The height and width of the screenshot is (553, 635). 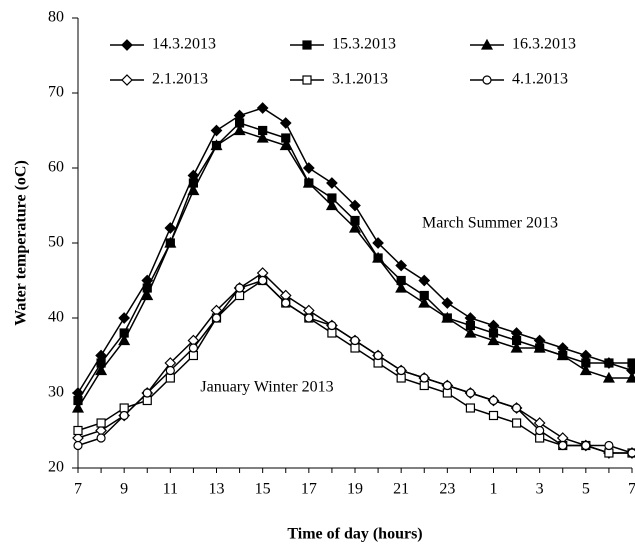 I want to click on y-tick-label: 60, so click(x=56, y=167).